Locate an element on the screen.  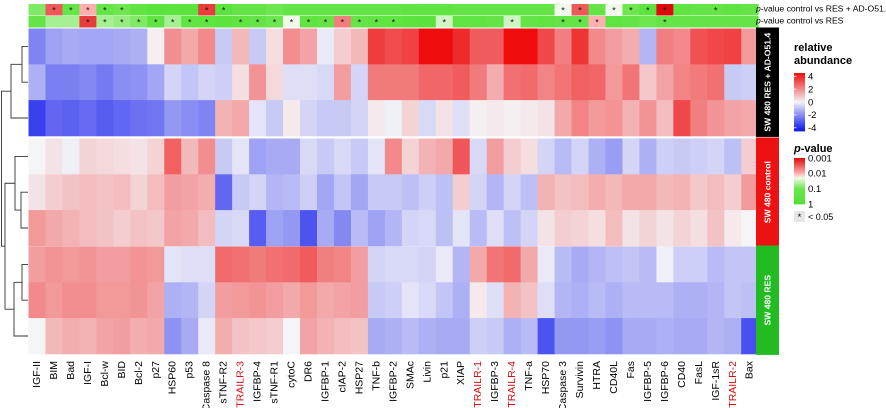
group-label: SW 480 RES is located at coordinates (768, 300).